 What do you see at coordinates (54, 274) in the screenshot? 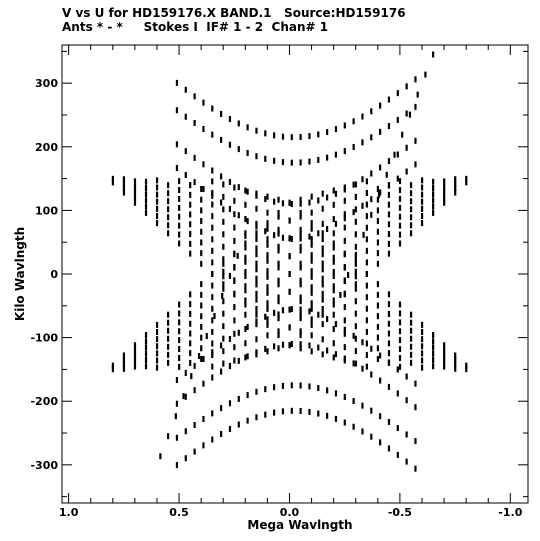
I see `y-tick-label: 0` at bounding box center [54, 274].